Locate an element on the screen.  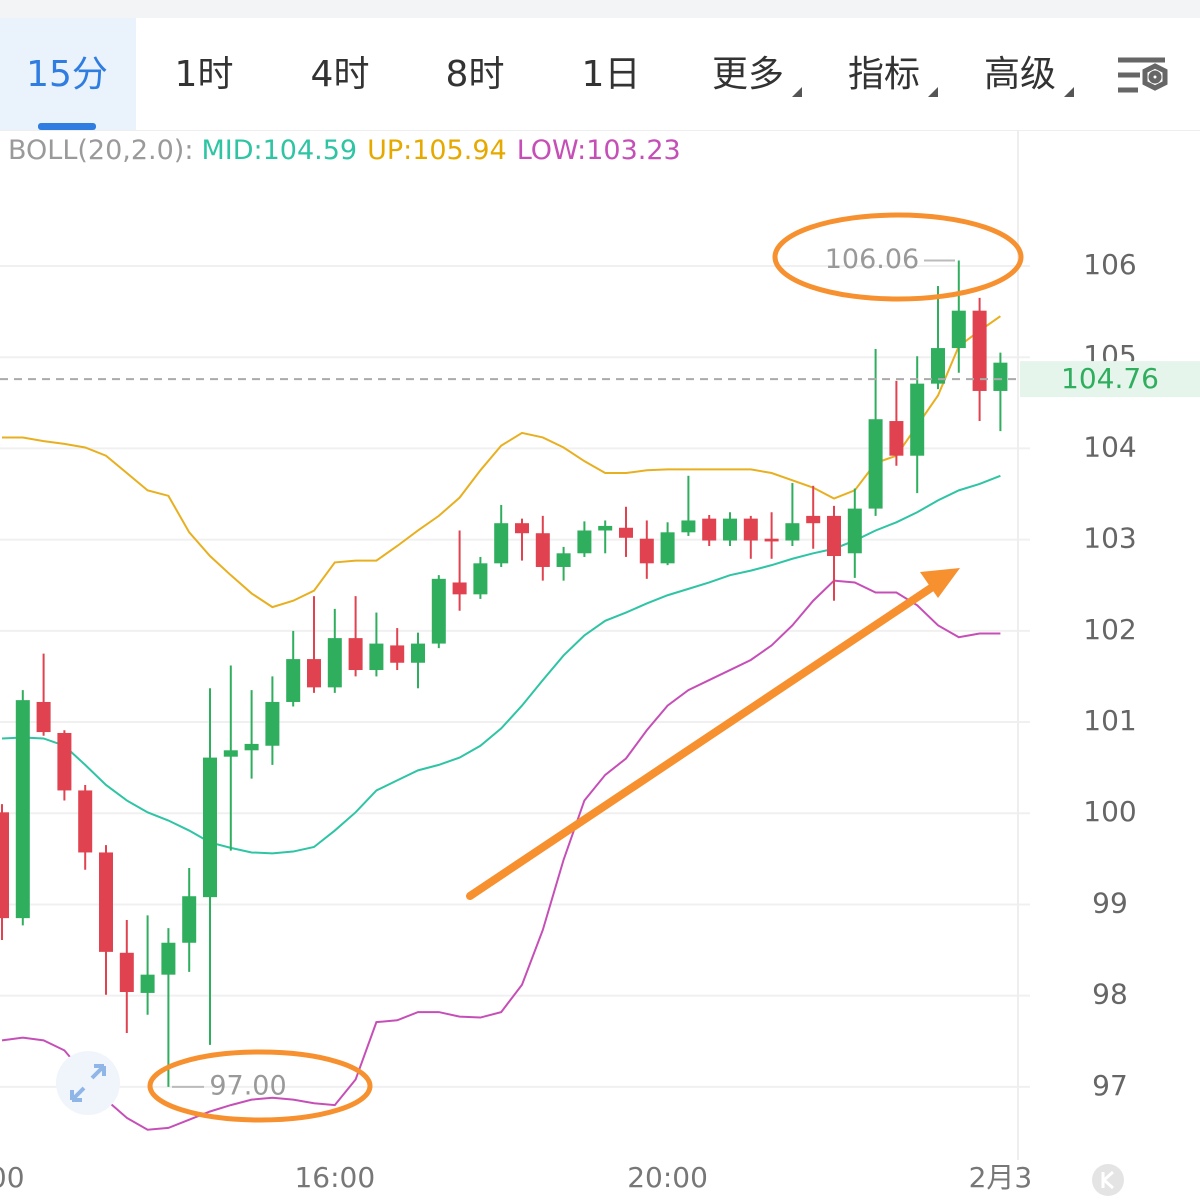
indicator-label: BOLL(20,2.0): is located at coordinates (100, 150).